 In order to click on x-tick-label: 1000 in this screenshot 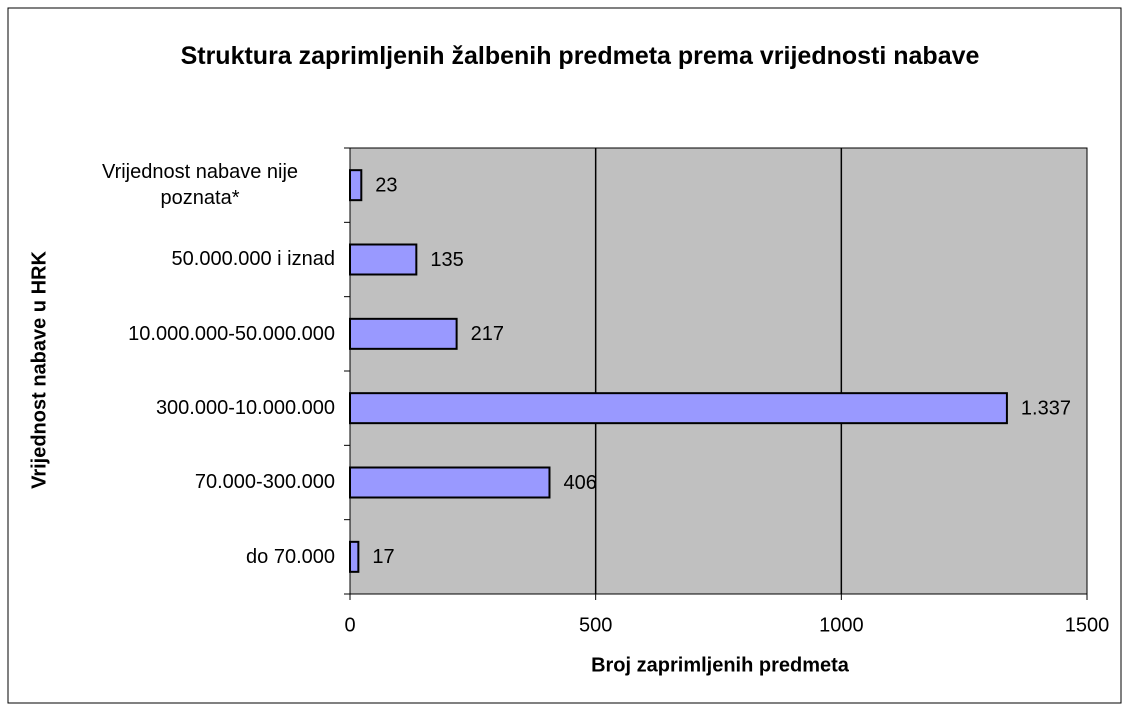, I will do `click(841, 625)`.